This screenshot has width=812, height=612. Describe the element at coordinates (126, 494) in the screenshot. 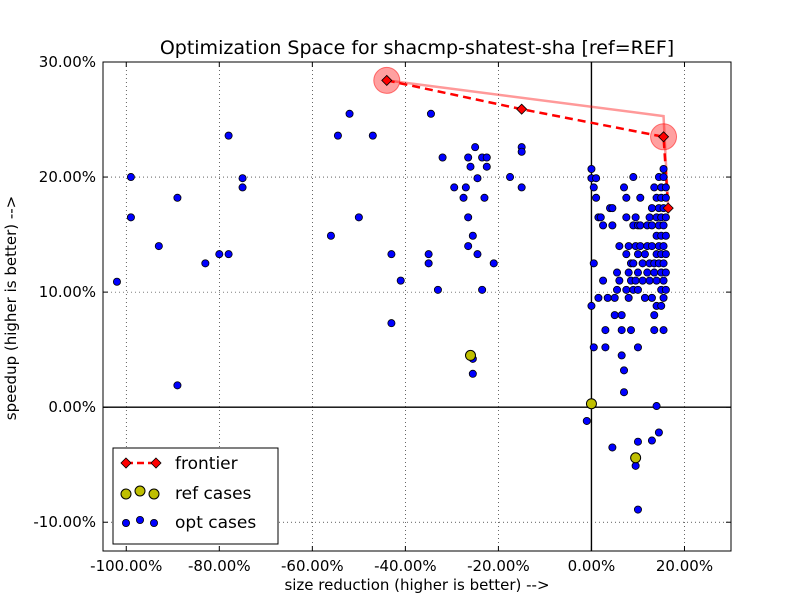

I see `legend-ref-marker` at that location.